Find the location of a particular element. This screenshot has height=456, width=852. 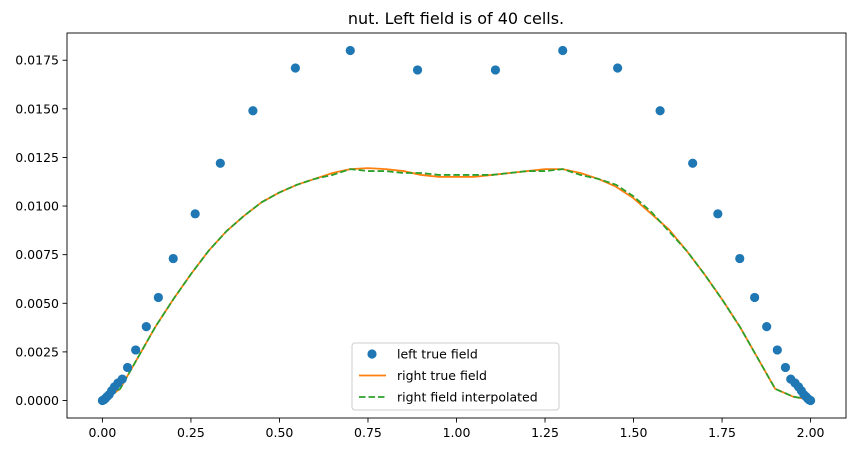

y-tick-label: 0.0075 is located at coordinates (37, 254).